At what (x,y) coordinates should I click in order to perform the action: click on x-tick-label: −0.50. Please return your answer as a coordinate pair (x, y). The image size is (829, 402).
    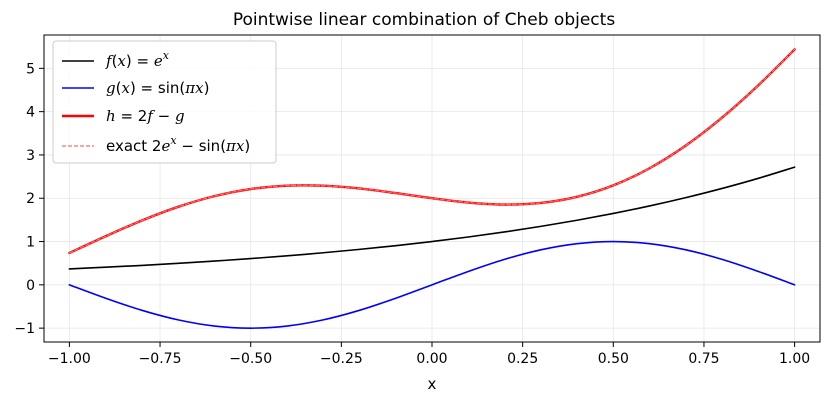
    Looking at the image, I should click on (250, 359).